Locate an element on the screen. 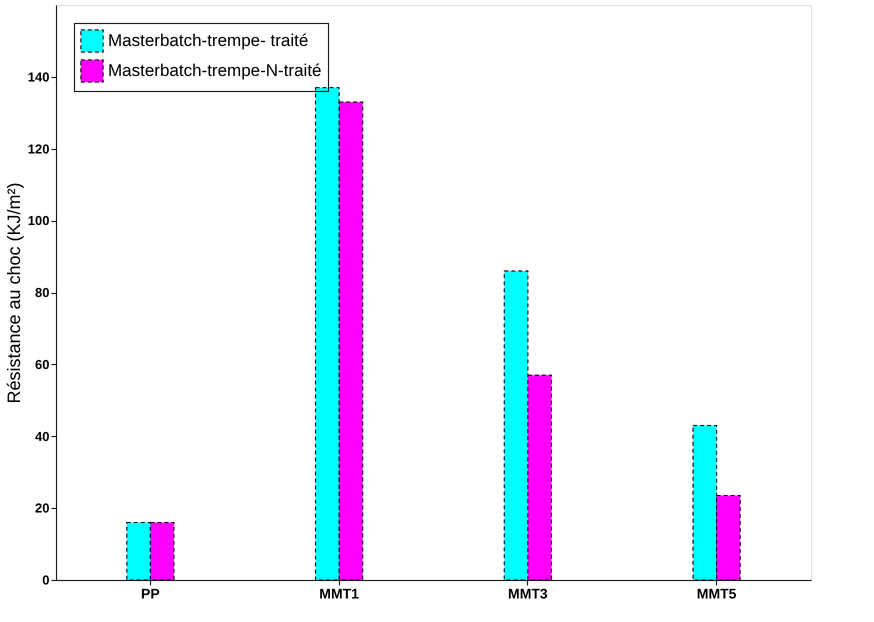 The width and height of the screenshot is (874, 622). y-tick-label: 0 is located at coordinates (46, 580).